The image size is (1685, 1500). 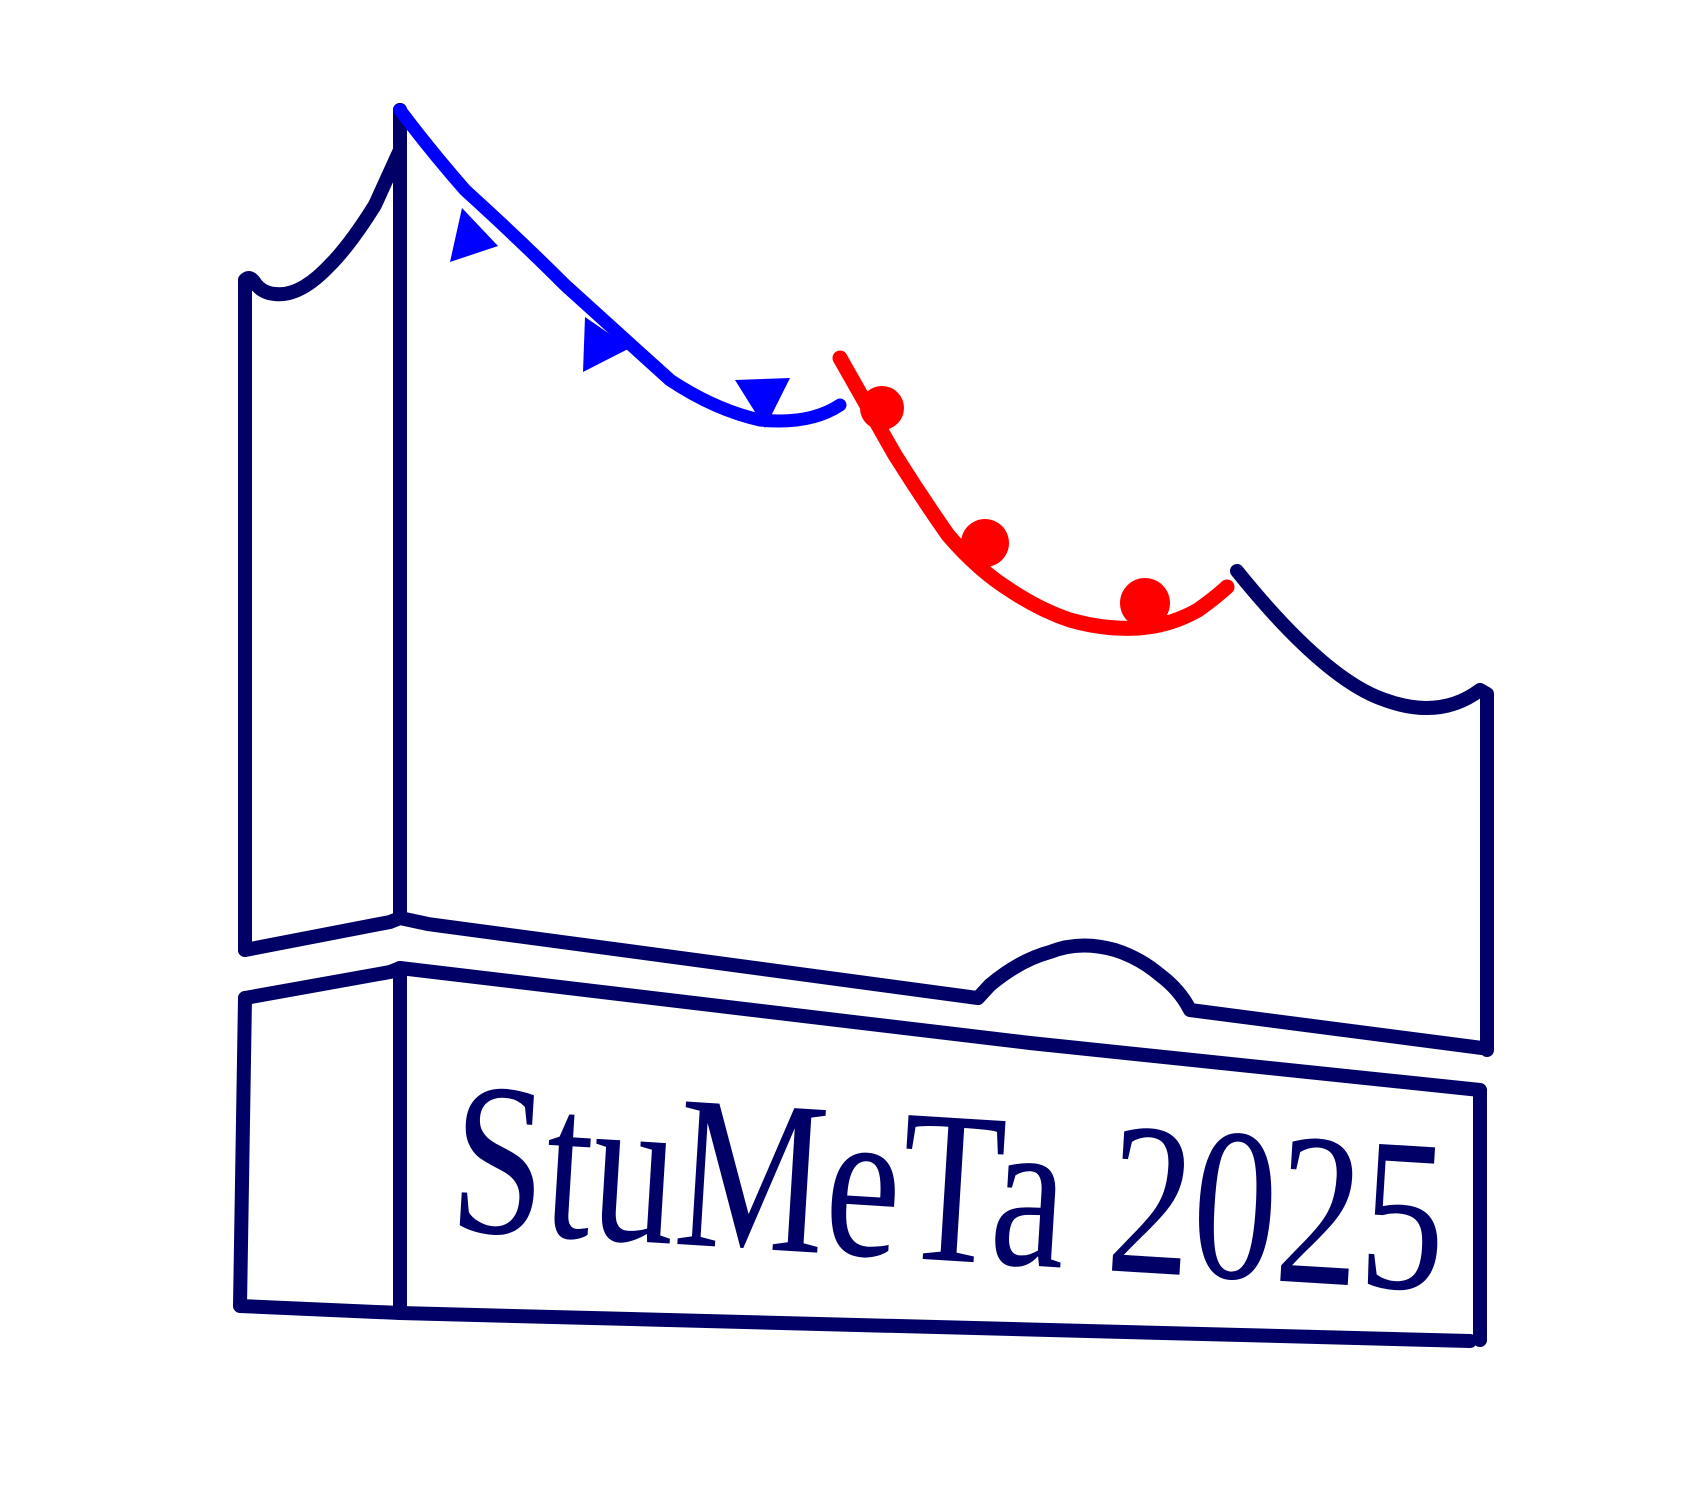 What do you see at coordinates (1033, 493) in the screenshot?
I see `garland-lanterns` at bounding box center [1033, 493].